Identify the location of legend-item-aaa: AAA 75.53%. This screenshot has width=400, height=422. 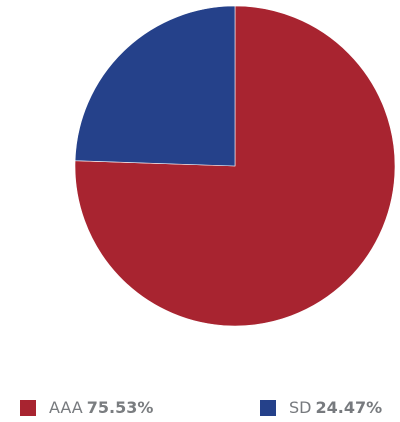
(86, 407).